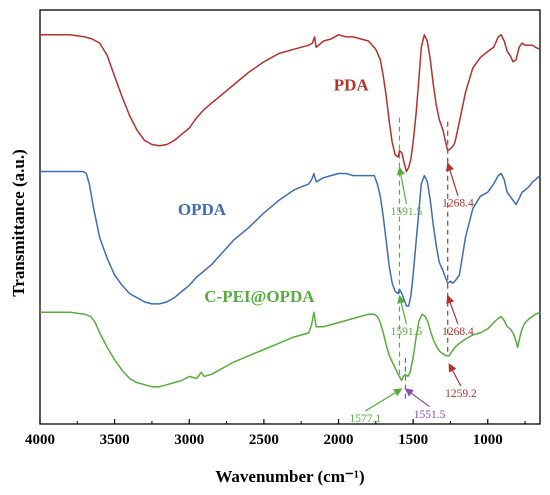  Describe the element at coordinates (259, 296) in the screenshot. I see `series-label: C-PEI@OPDA` at that location.